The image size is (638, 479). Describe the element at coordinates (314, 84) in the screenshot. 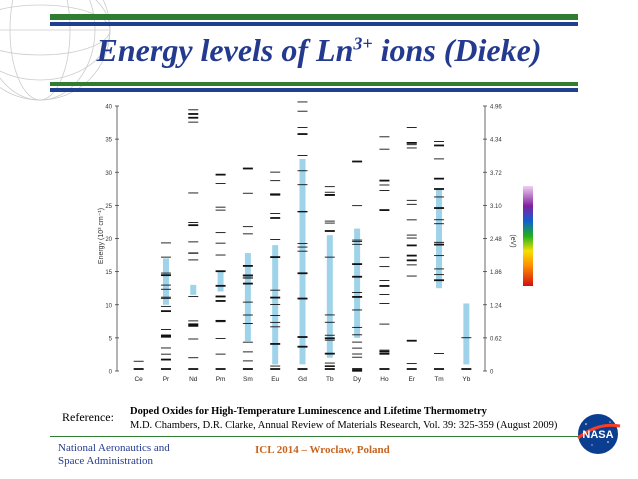

I see `title-underline-green` at that location.